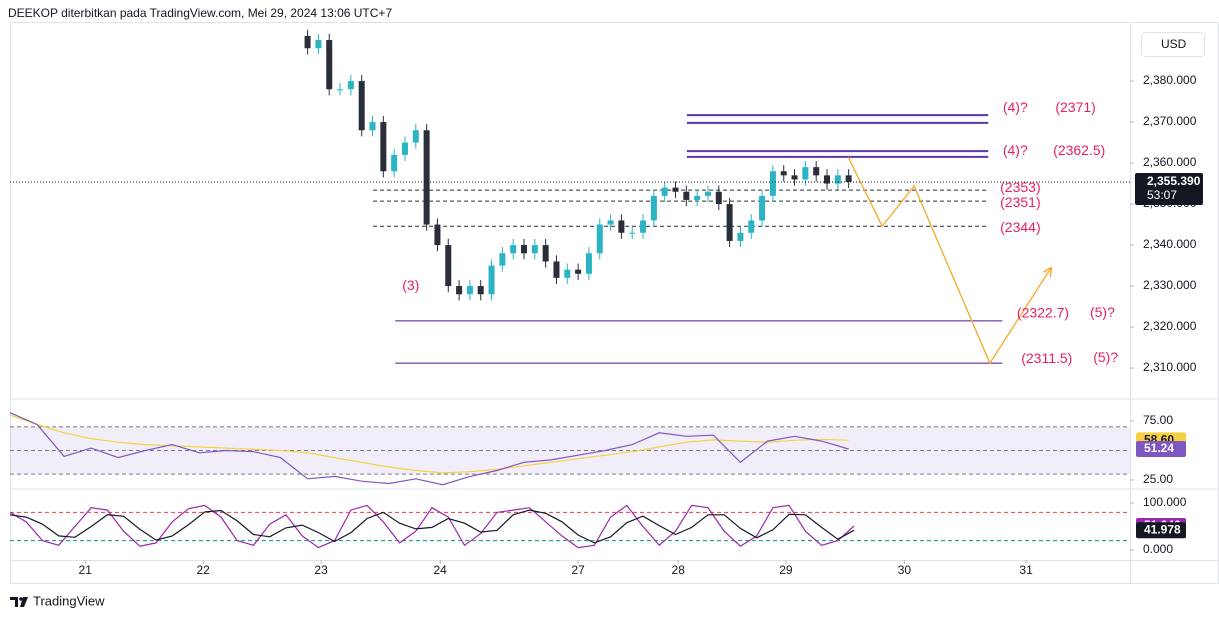 The image size is (1219, 624). I want to click on x-tick-label: 28, so click(679, 570).